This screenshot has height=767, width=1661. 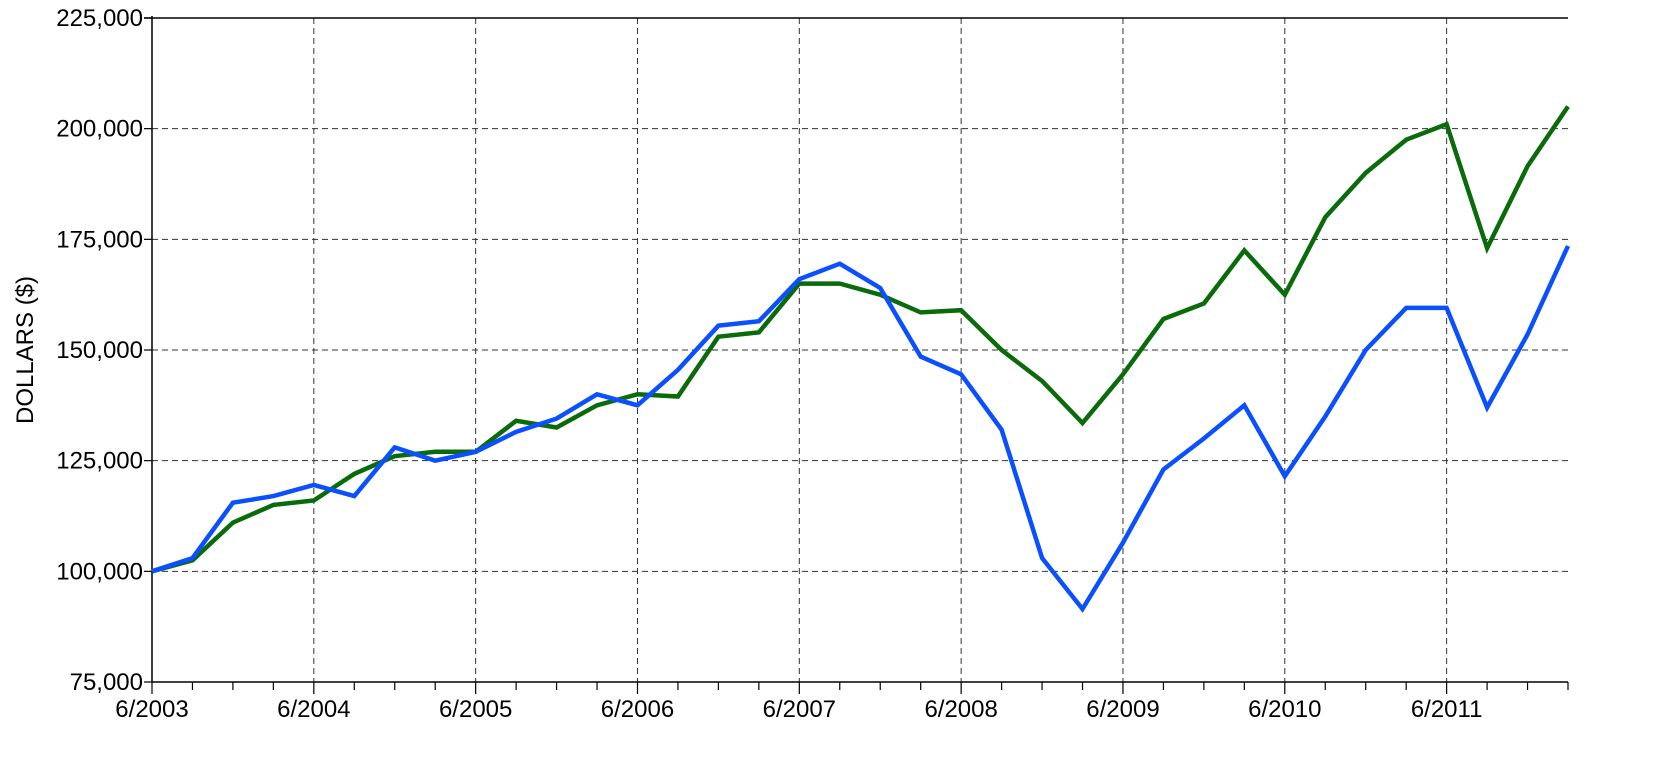 What do you see at coordinates (799, 709) in the screenshot?
I see `x-tick-label: 6/2007` at bounding box center [799, 709].